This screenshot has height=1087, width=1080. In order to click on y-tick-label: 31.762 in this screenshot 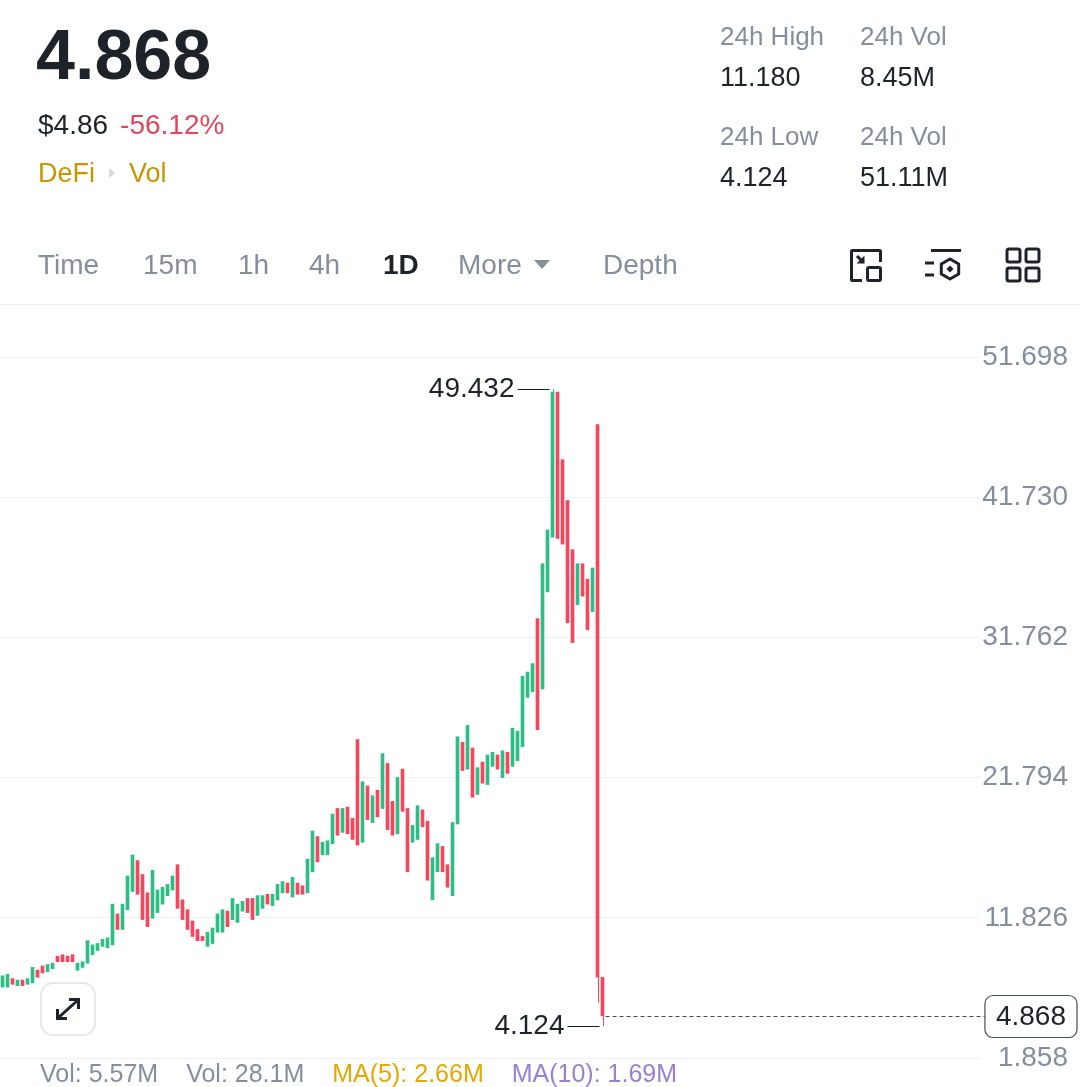, I will do `click(1025, 636)`.